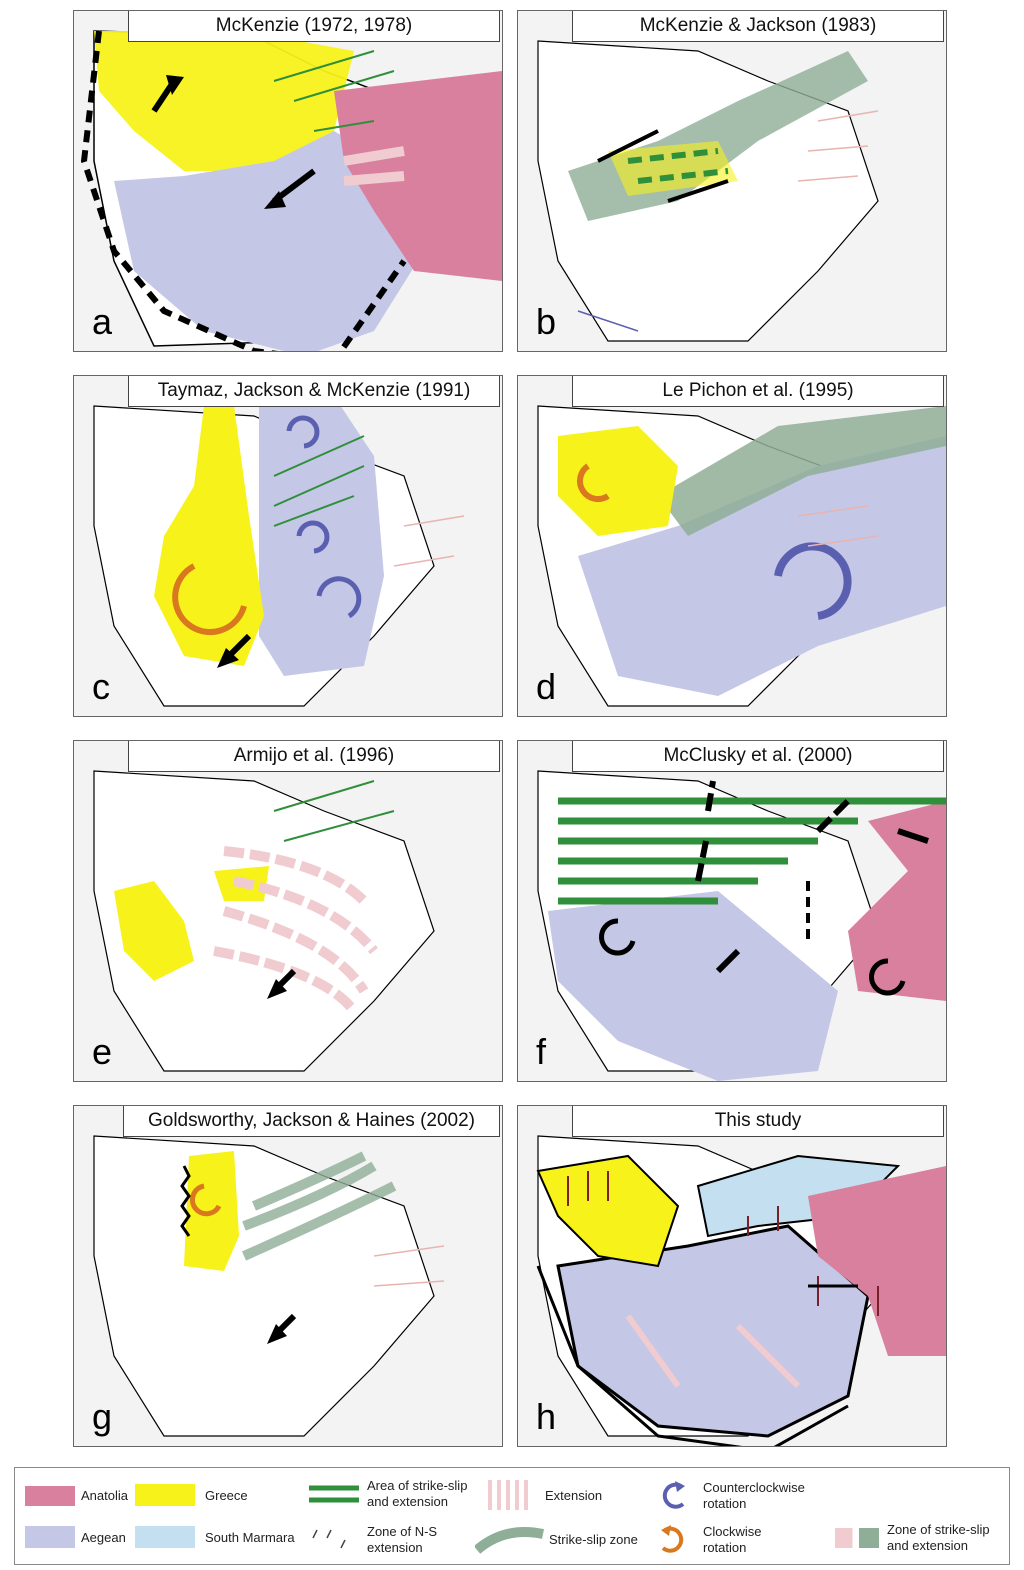 Image resolution: width=1024 pixels, height=1570 pixels. What do you see at coordinates (546, 1416) in the screenshot?
I see `panel-label: h` at bounding box center [546, 1416].